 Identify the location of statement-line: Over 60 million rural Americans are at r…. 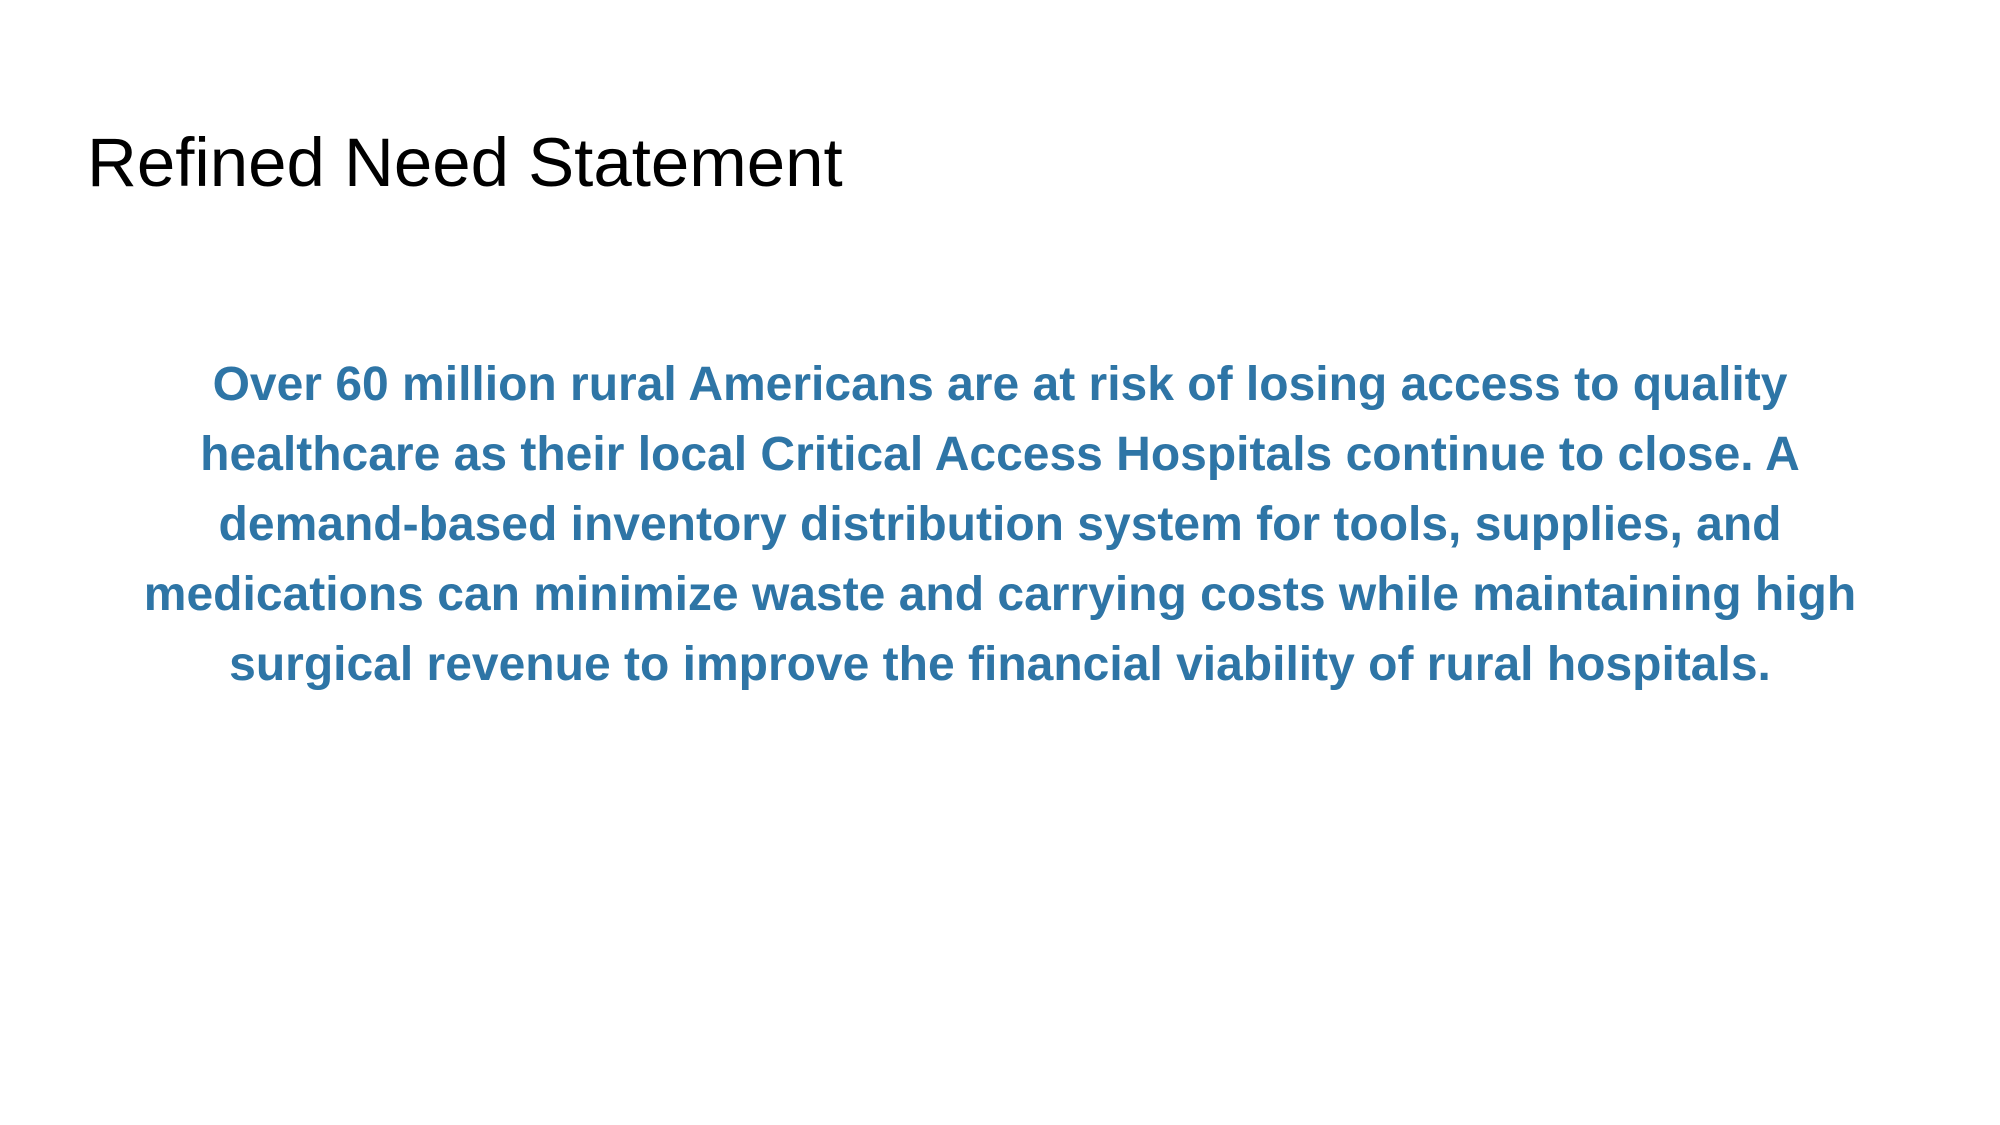
(1000, 384).